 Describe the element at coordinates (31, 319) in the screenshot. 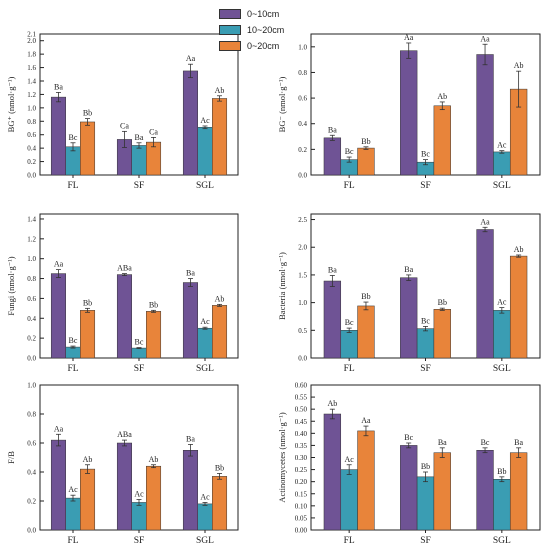

I see `panel-3-ytick-label-2: 0.4` at that location.